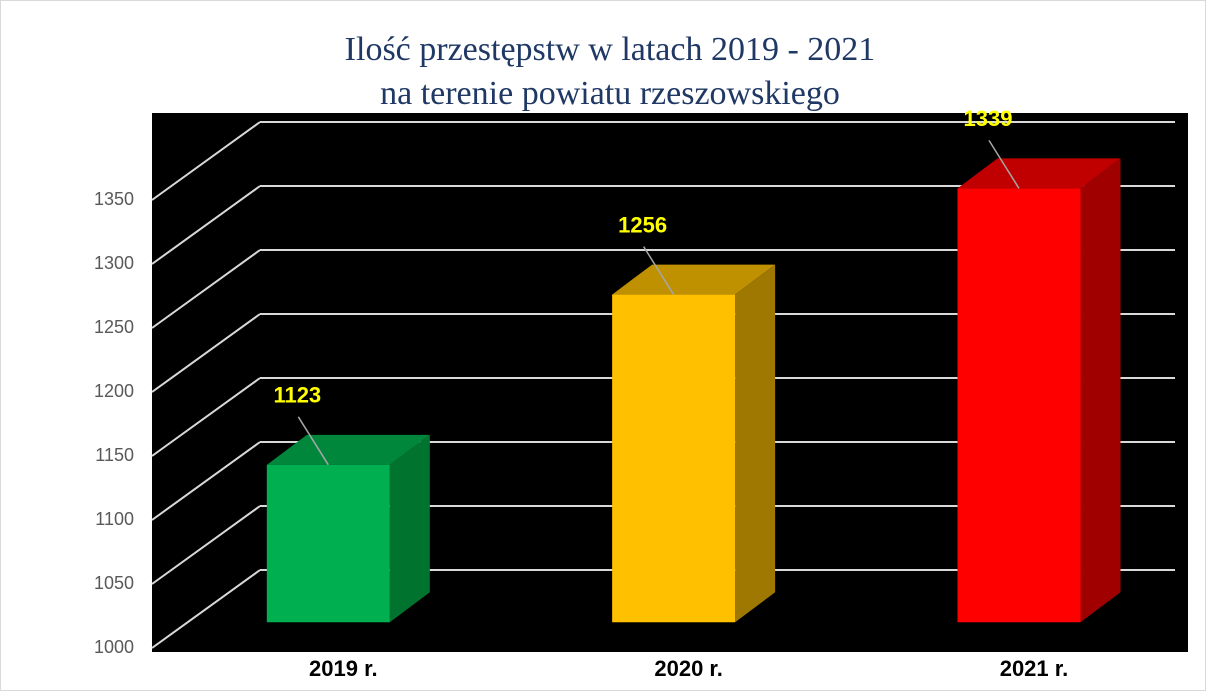  What do you see at coordinates (114, 391) in the screenshot?
I see `y-tick-label: 1200` at bounding box center [114, 391].